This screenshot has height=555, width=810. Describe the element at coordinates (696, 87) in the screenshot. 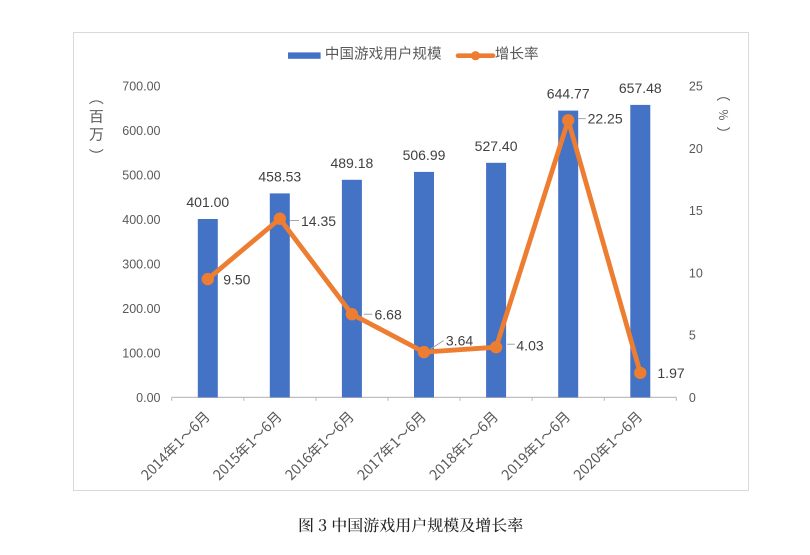

I see `svg-text: 25` at that location.